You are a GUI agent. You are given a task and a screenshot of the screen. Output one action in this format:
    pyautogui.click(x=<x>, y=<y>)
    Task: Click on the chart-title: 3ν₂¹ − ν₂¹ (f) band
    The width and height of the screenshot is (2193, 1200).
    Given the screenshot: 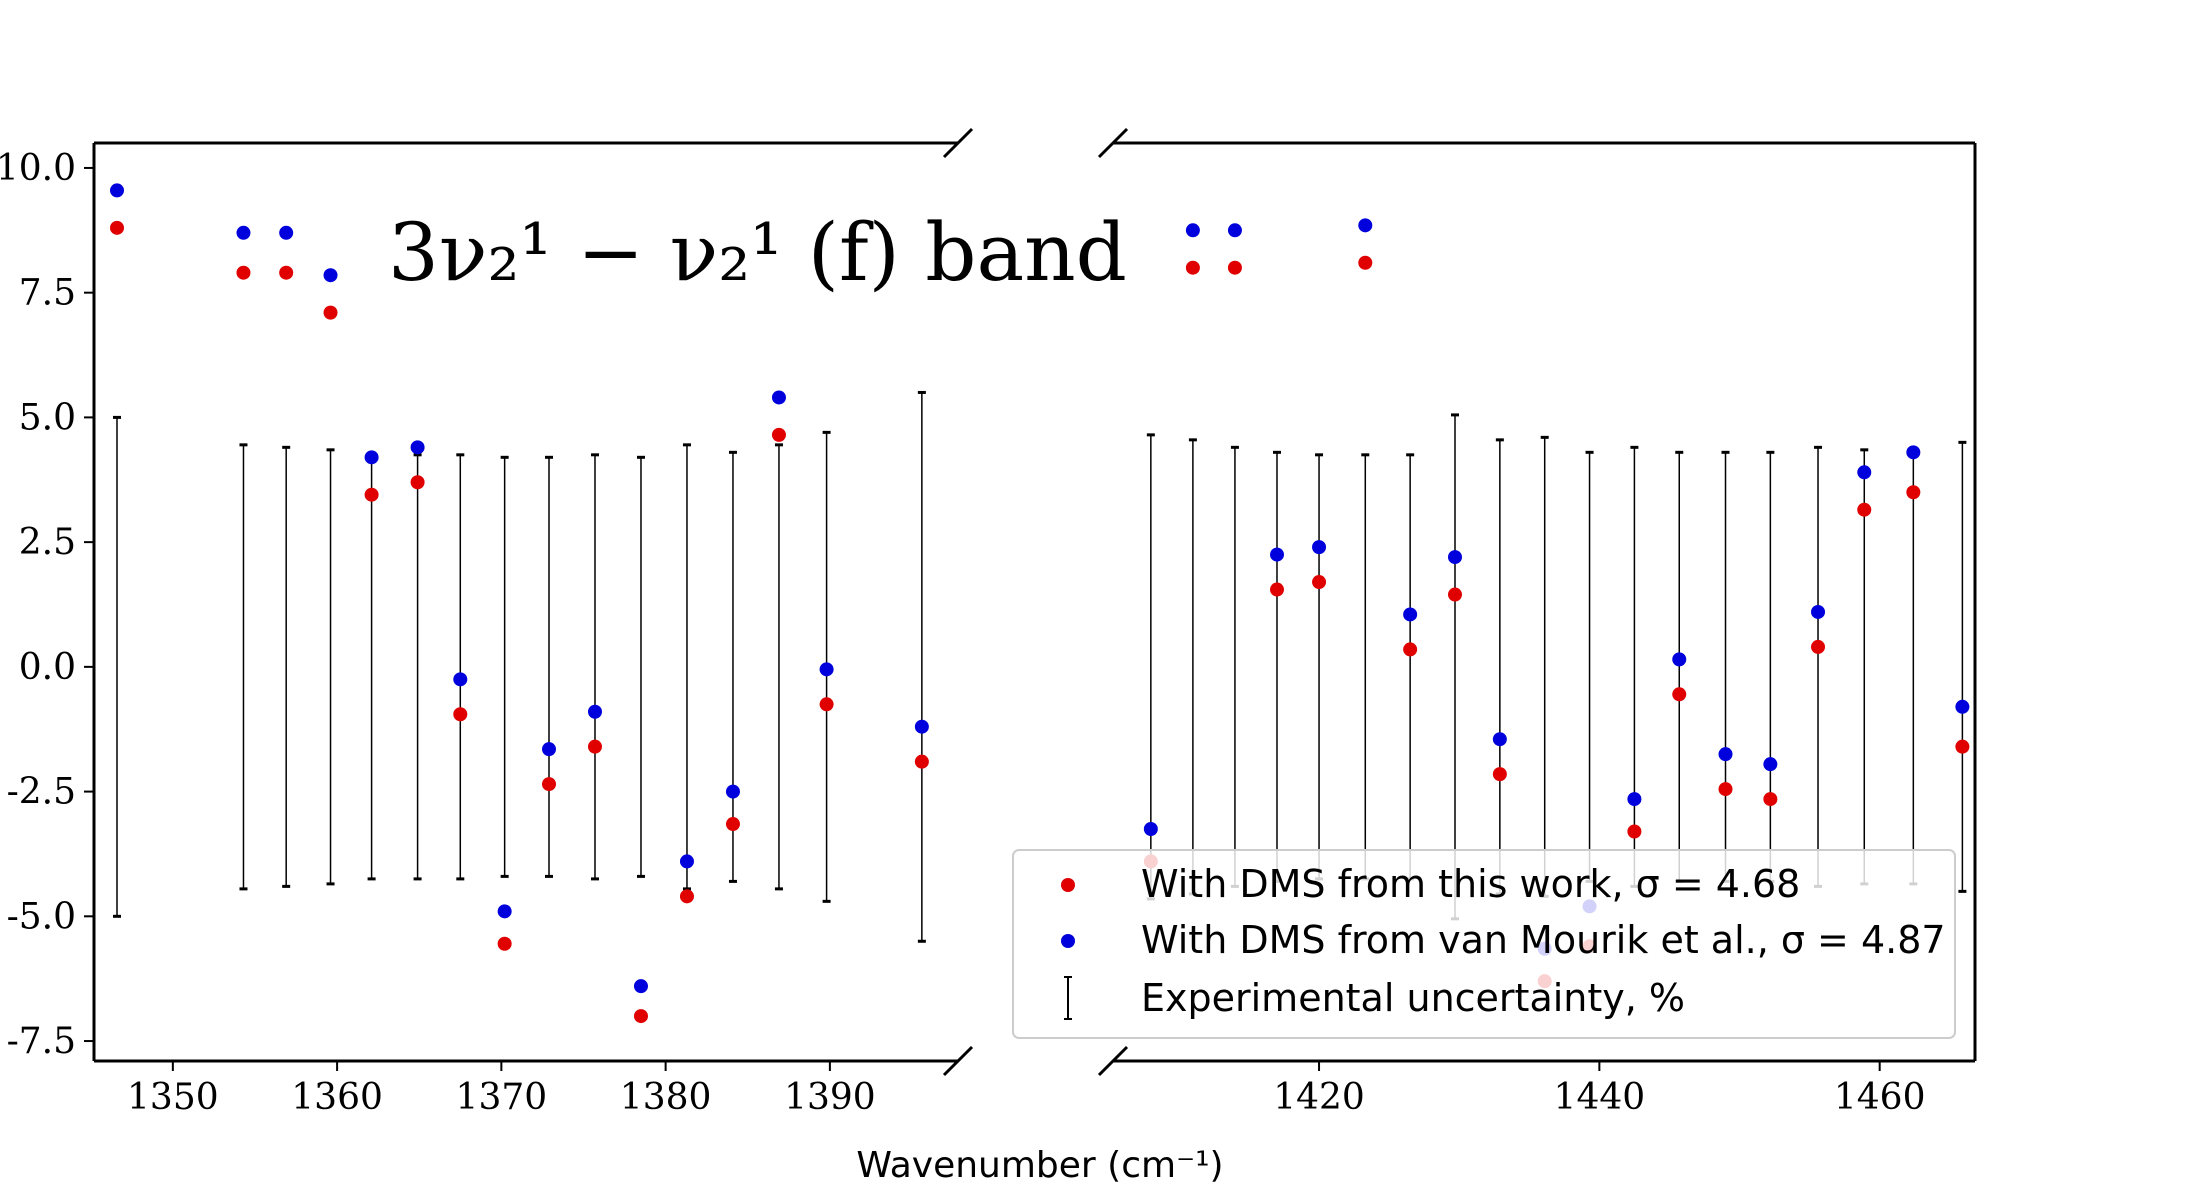 What is the action you would take?
    pyautogui.click(x=757, y=252)
    